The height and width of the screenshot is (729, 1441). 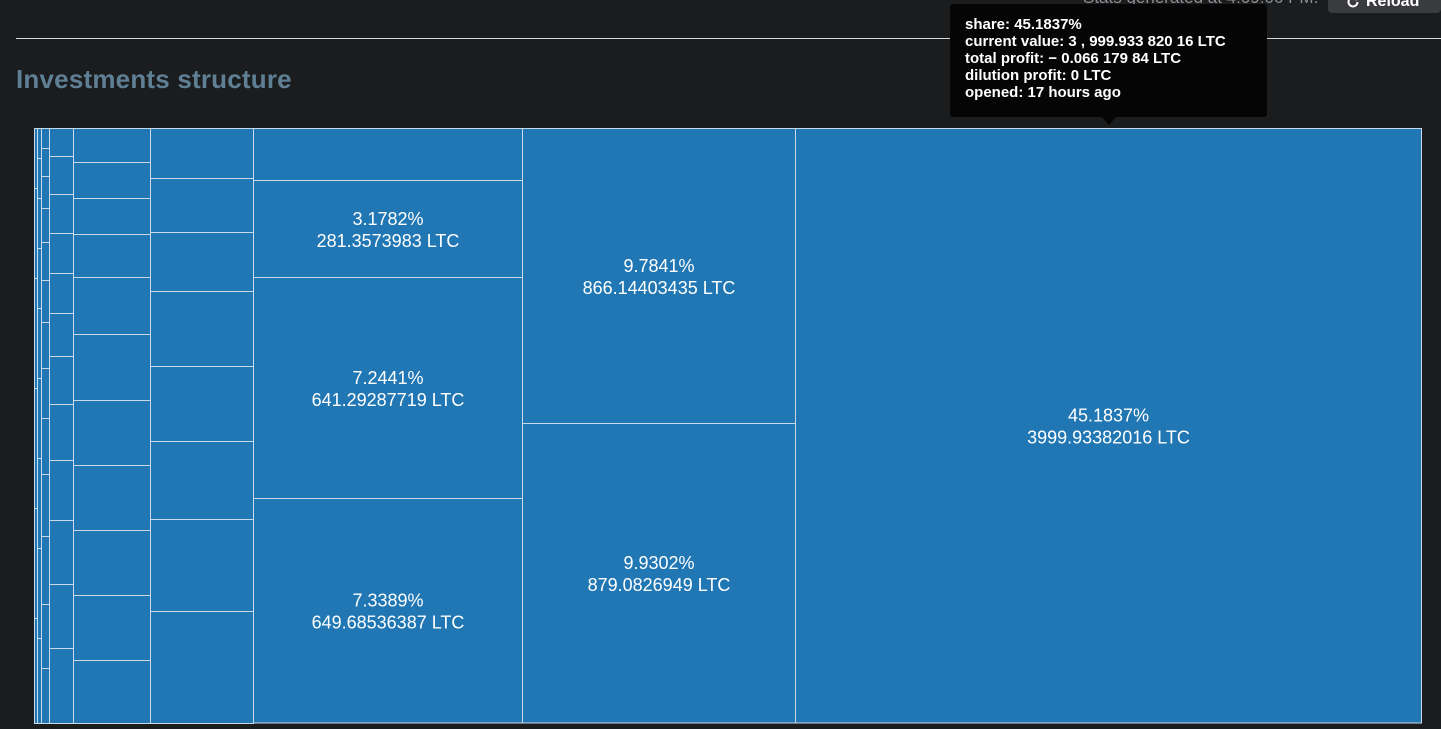 I want to click on tile-share-label: 9.9302%, so click(x=658, y=563).